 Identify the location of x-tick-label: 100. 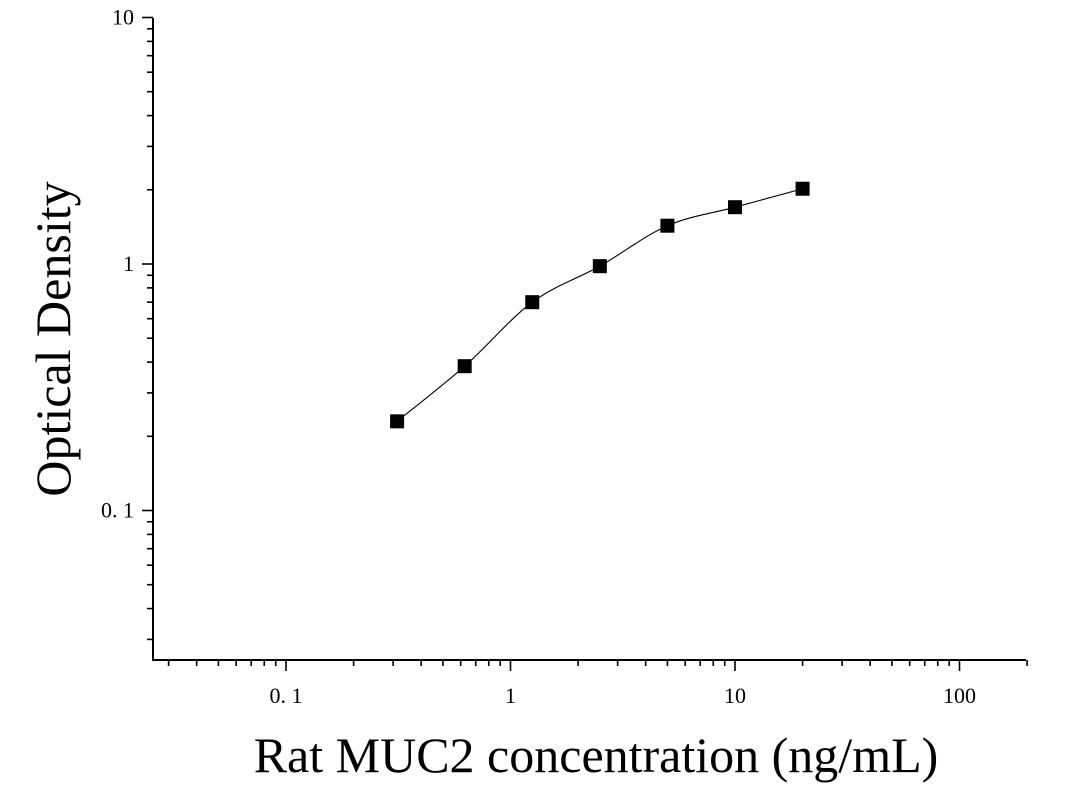
(959, 695).